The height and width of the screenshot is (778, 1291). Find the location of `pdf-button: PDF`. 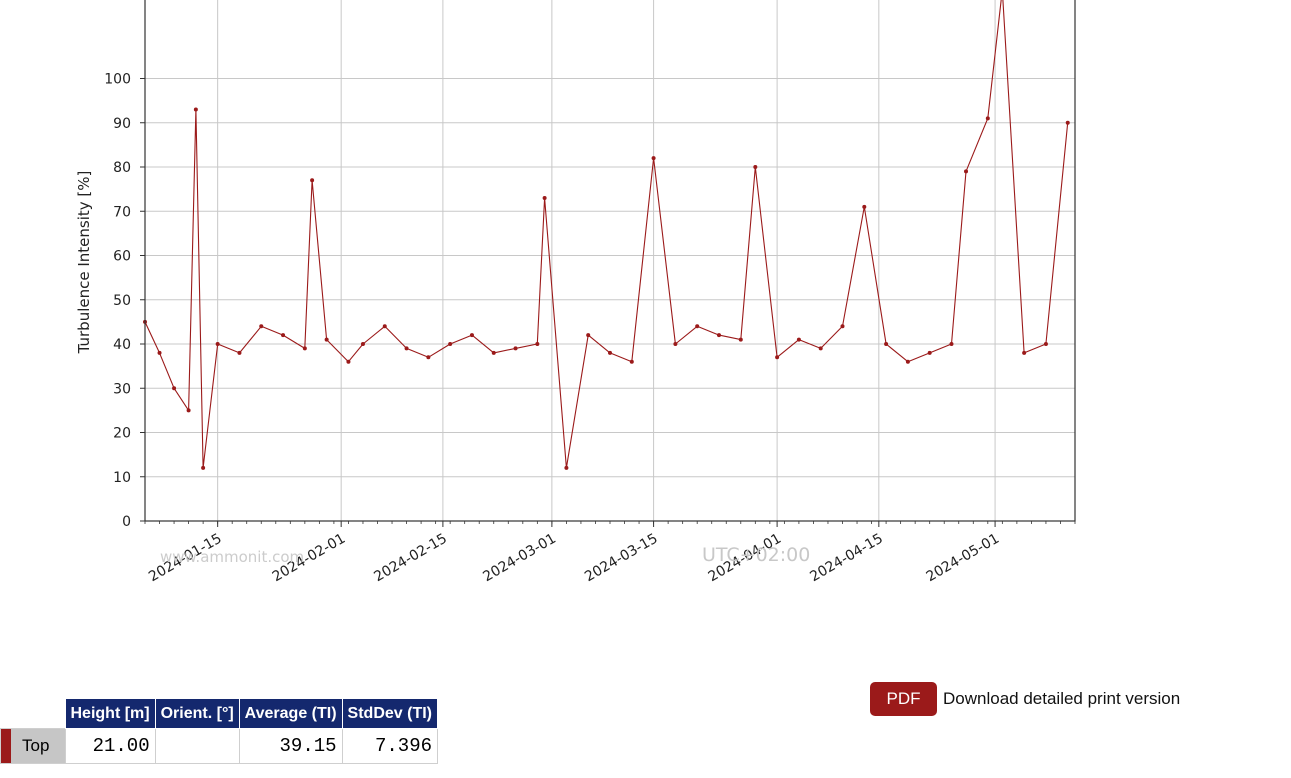

pdf-button: PDF is located at coordinates (903, 699).